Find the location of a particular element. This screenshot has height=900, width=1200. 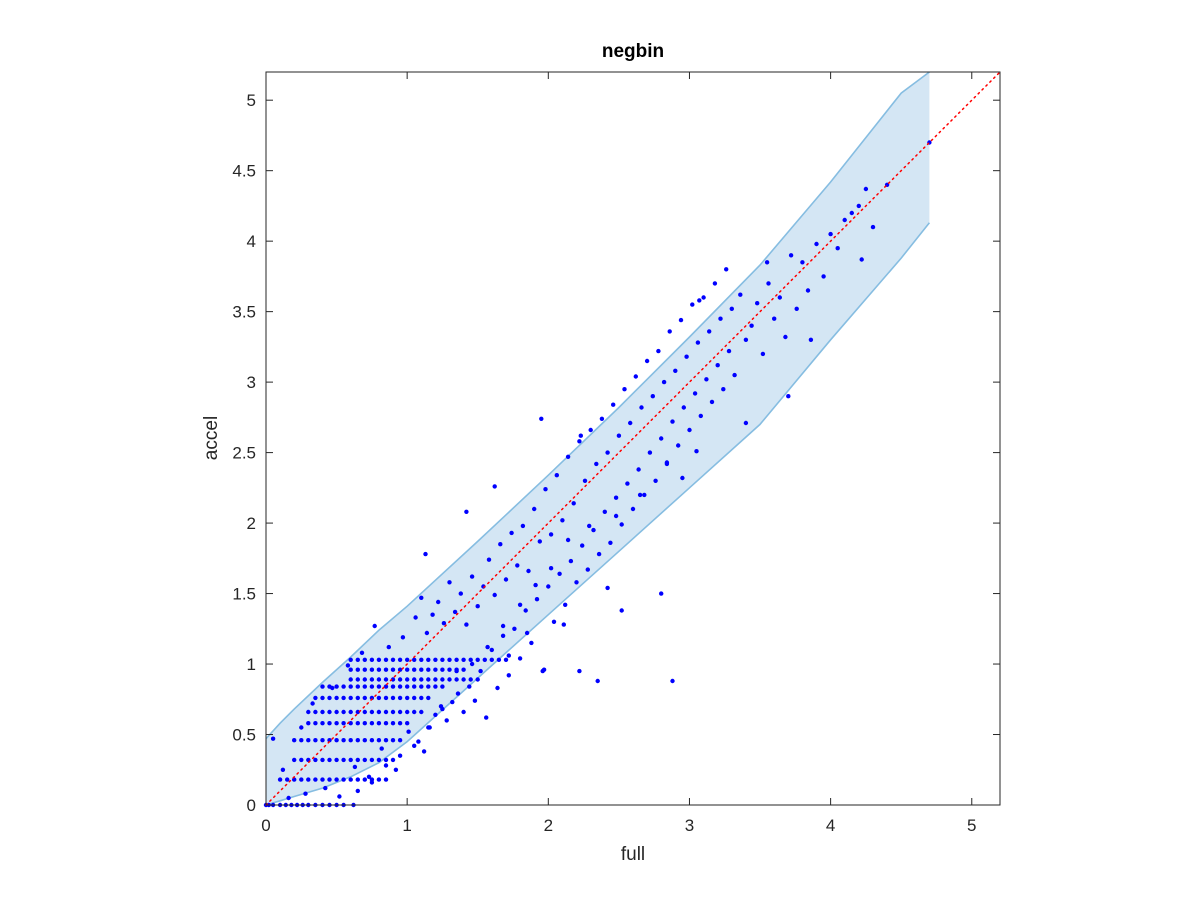

x-tick-label: 4 is located at coordinates (830, 825).